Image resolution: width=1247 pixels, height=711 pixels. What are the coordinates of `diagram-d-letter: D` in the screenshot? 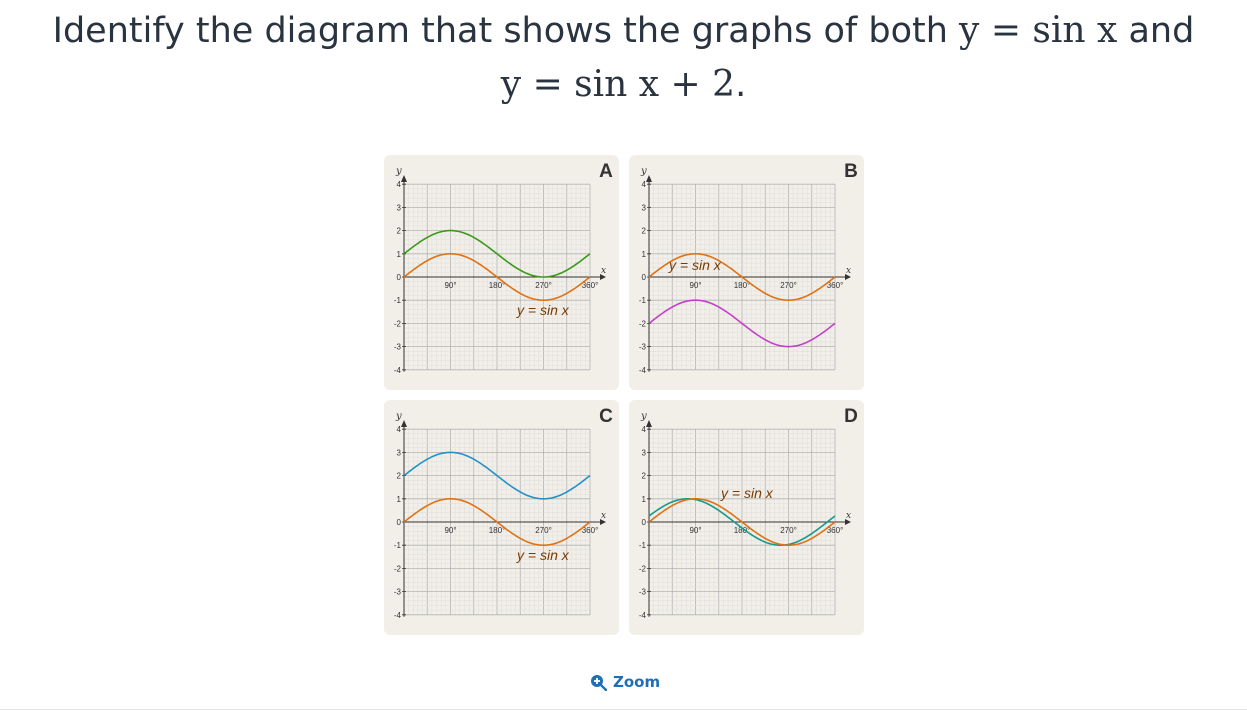 It's located at (851, 416).